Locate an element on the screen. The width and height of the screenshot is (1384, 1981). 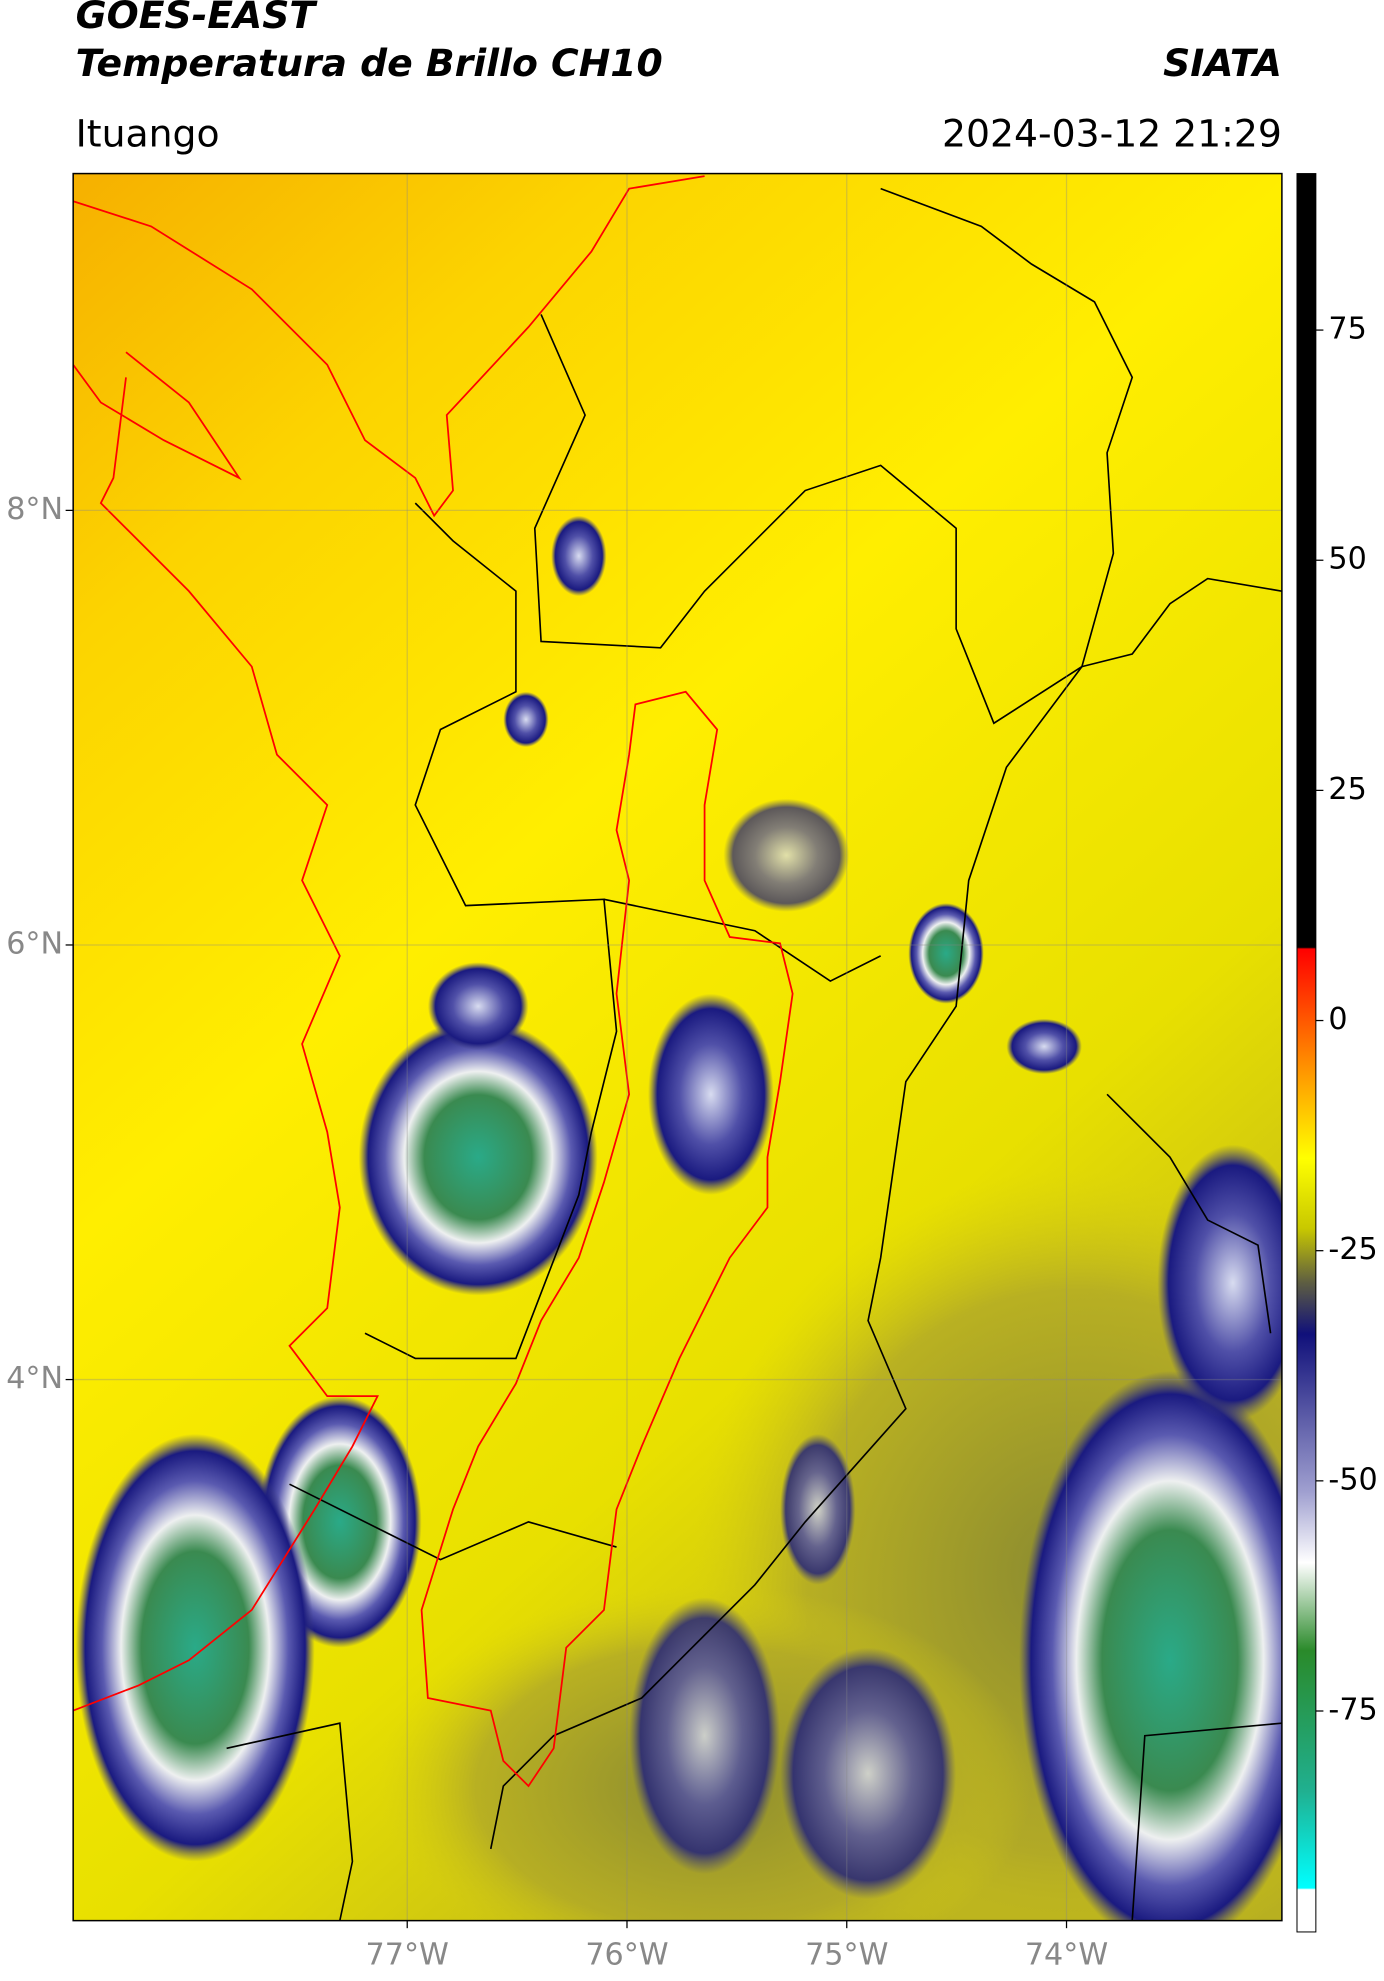
x-tick-label: 74°W is located at coordinates (1066, 1954).